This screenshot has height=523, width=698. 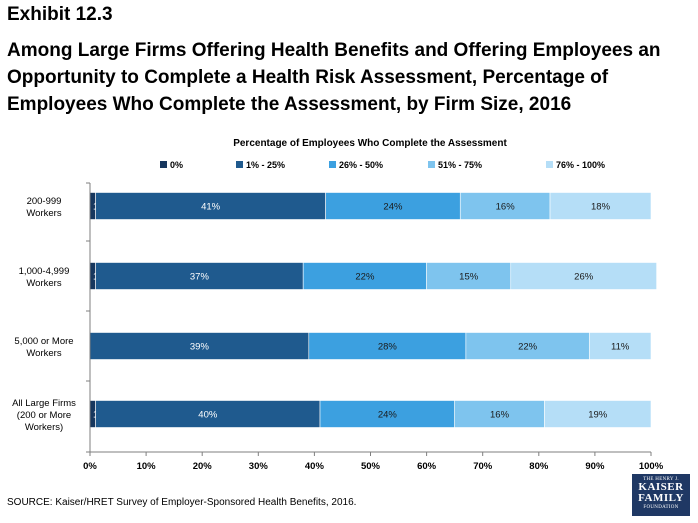 I want to click on x-tick-label: 0%, so click(x=90, y=466).